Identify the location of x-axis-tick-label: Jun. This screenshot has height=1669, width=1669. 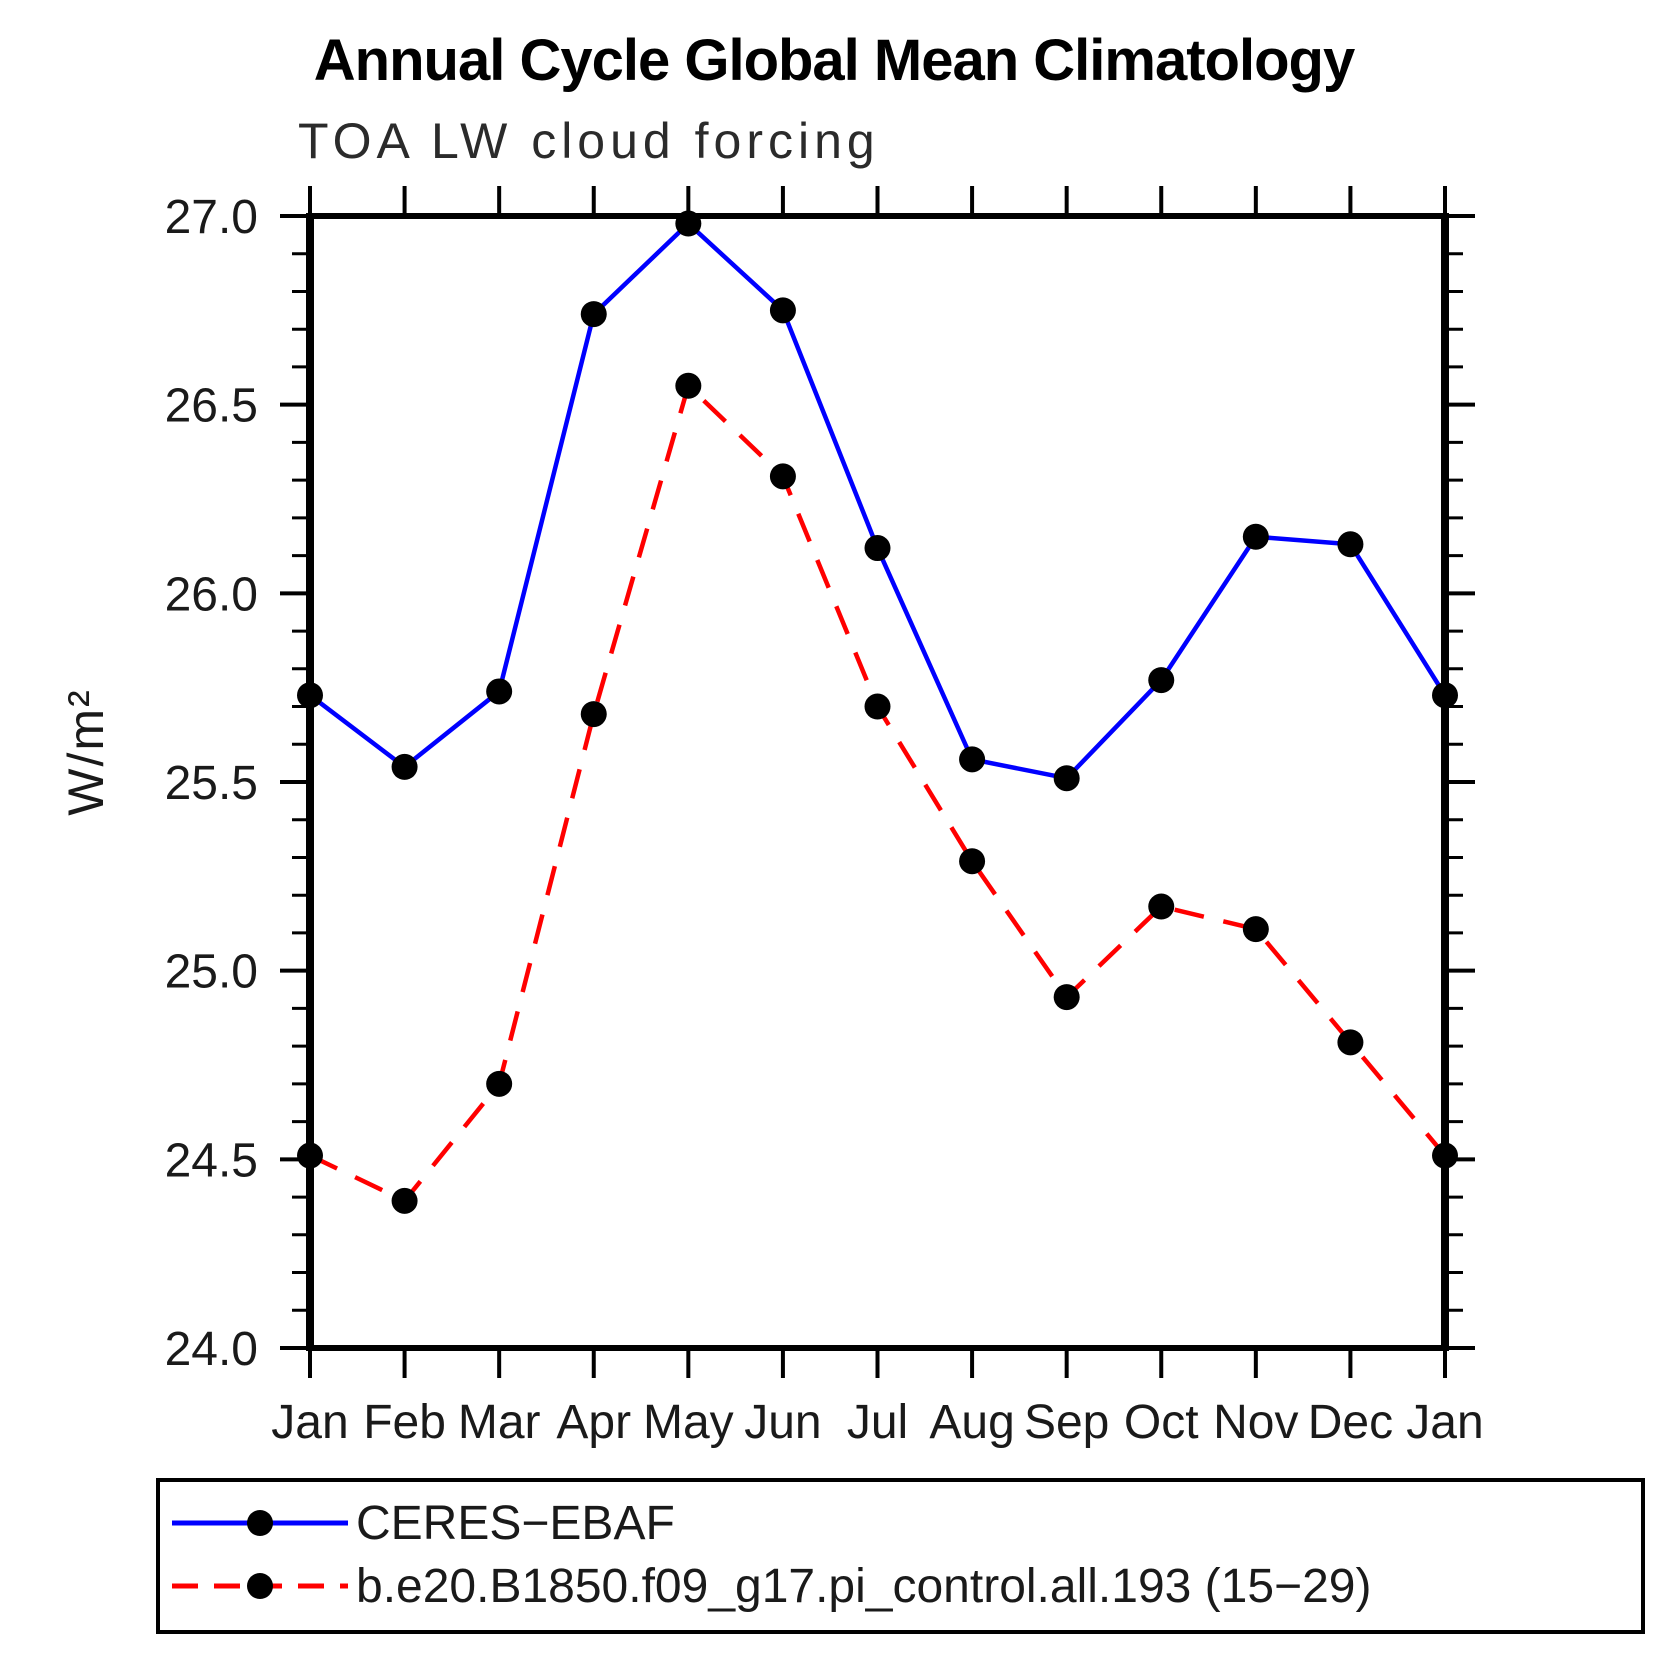
(782, 1422).